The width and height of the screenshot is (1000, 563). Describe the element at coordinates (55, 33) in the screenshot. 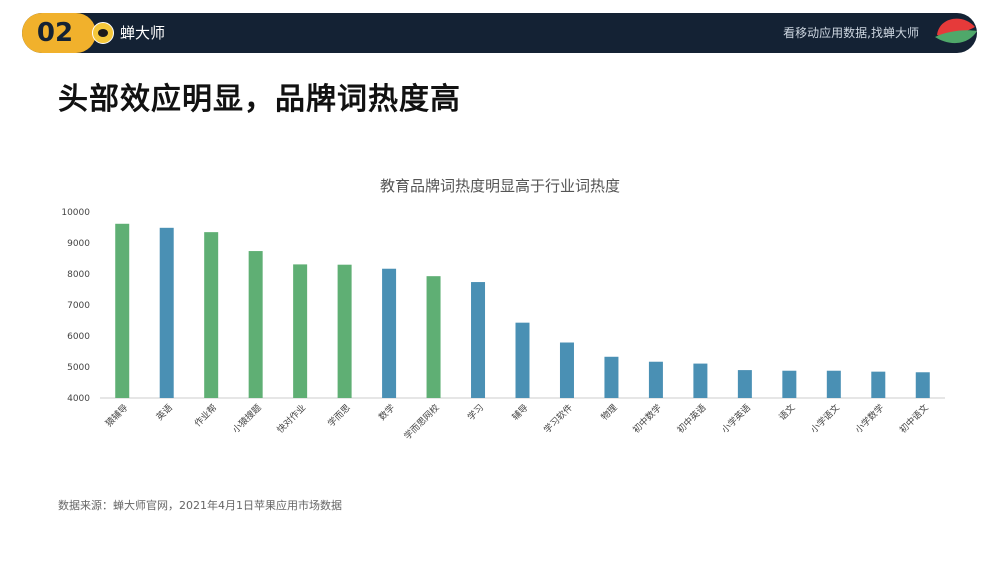

I see `section-number: 02` at that location.